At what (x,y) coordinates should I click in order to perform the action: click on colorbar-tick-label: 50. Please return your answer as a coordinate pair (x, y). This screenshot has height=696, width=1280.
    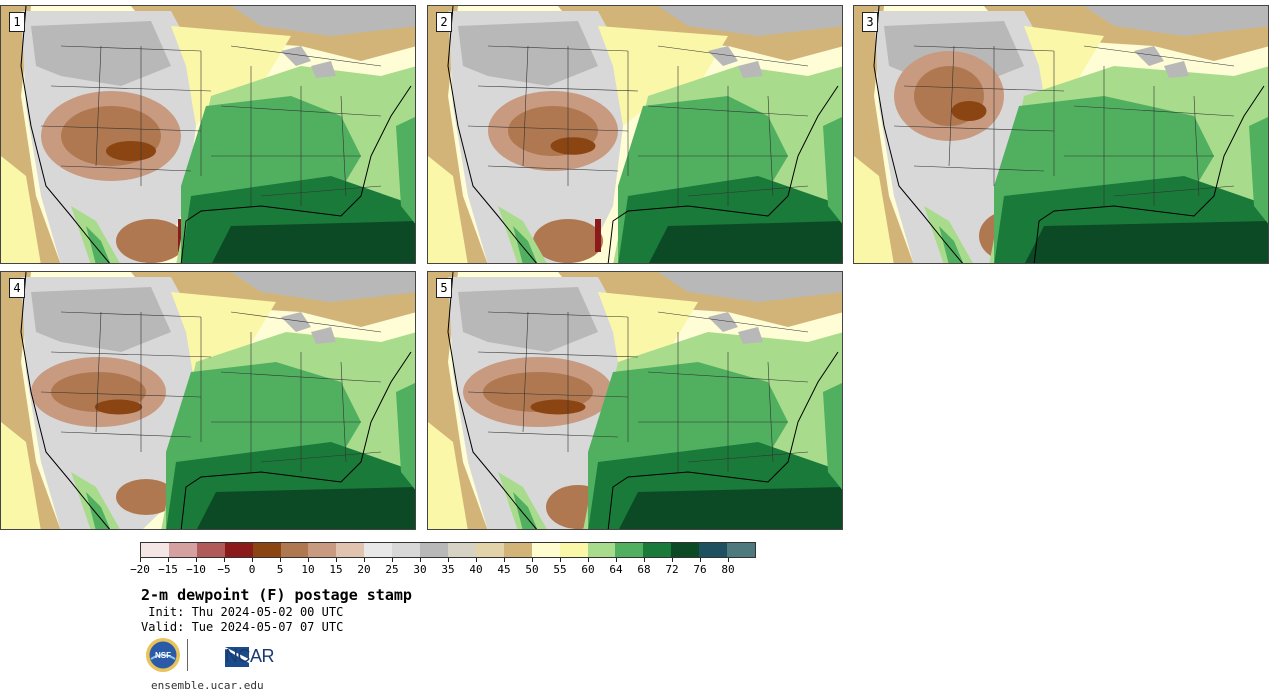
    Looking at the image, I should click on (532, 569).